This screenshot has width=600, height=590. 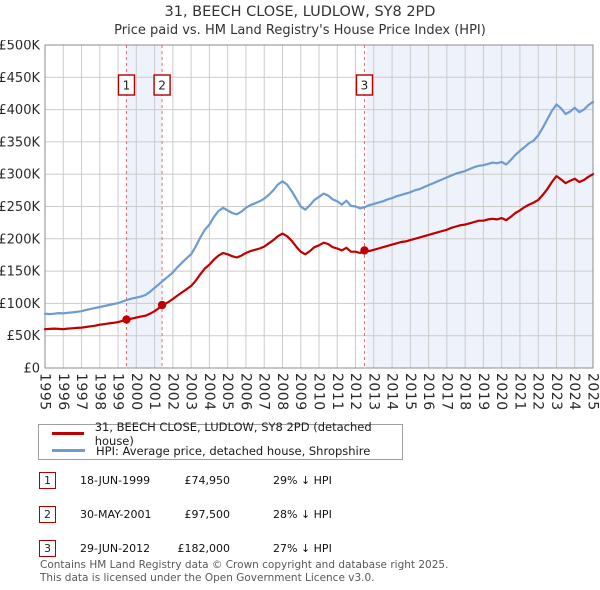 I want to click on y-axis-tick-label: £400K, so click(x=20, y=110).